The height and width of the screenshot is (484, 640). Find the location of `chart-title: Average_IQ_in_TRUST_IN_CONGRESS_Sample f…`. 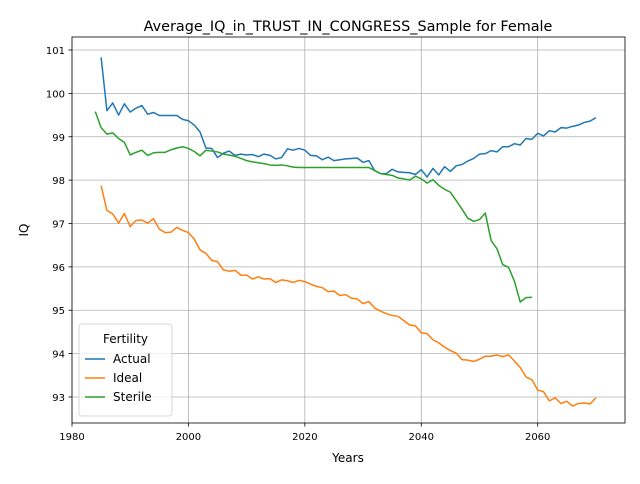

chart-title: Average_IQ_in_TRUST_IN_CONGRESS_Sample f… is located at coordinates (348, 27).